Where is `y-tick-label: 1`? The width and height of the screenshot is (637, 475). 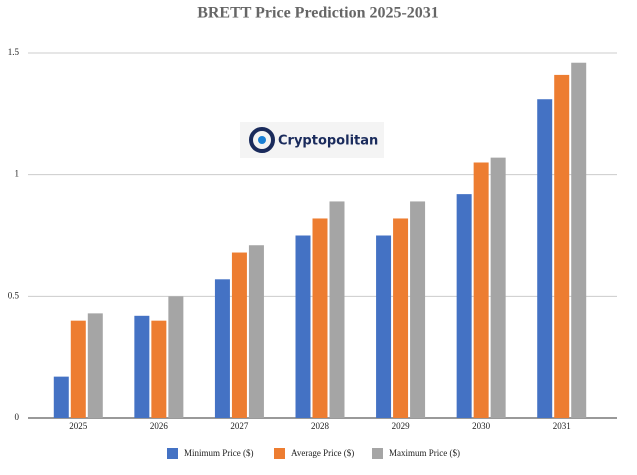 y-tick-label: 1 is located at coordinates (17, 174).